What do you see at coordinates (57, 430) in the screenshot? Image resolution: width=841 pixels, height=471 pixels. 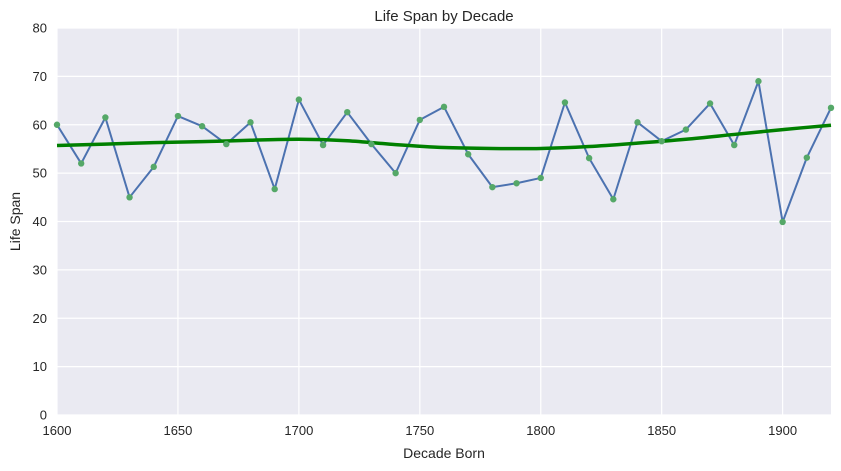 I see `x-tick-label: 1600` at bounding box center [57, 430].